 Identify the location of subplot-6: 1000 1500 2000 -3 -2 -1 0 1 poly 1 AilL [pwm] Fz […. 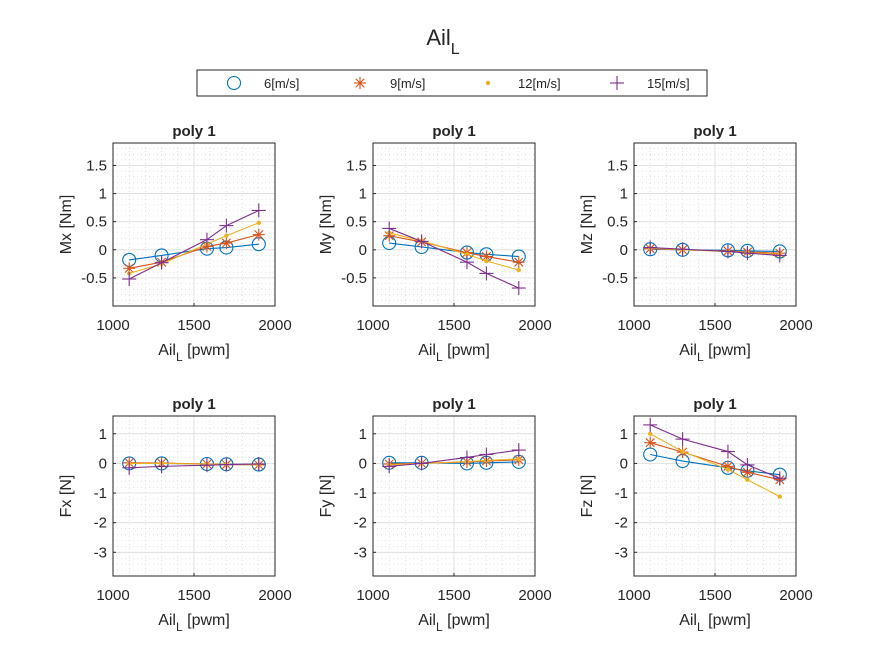
(696, 515).